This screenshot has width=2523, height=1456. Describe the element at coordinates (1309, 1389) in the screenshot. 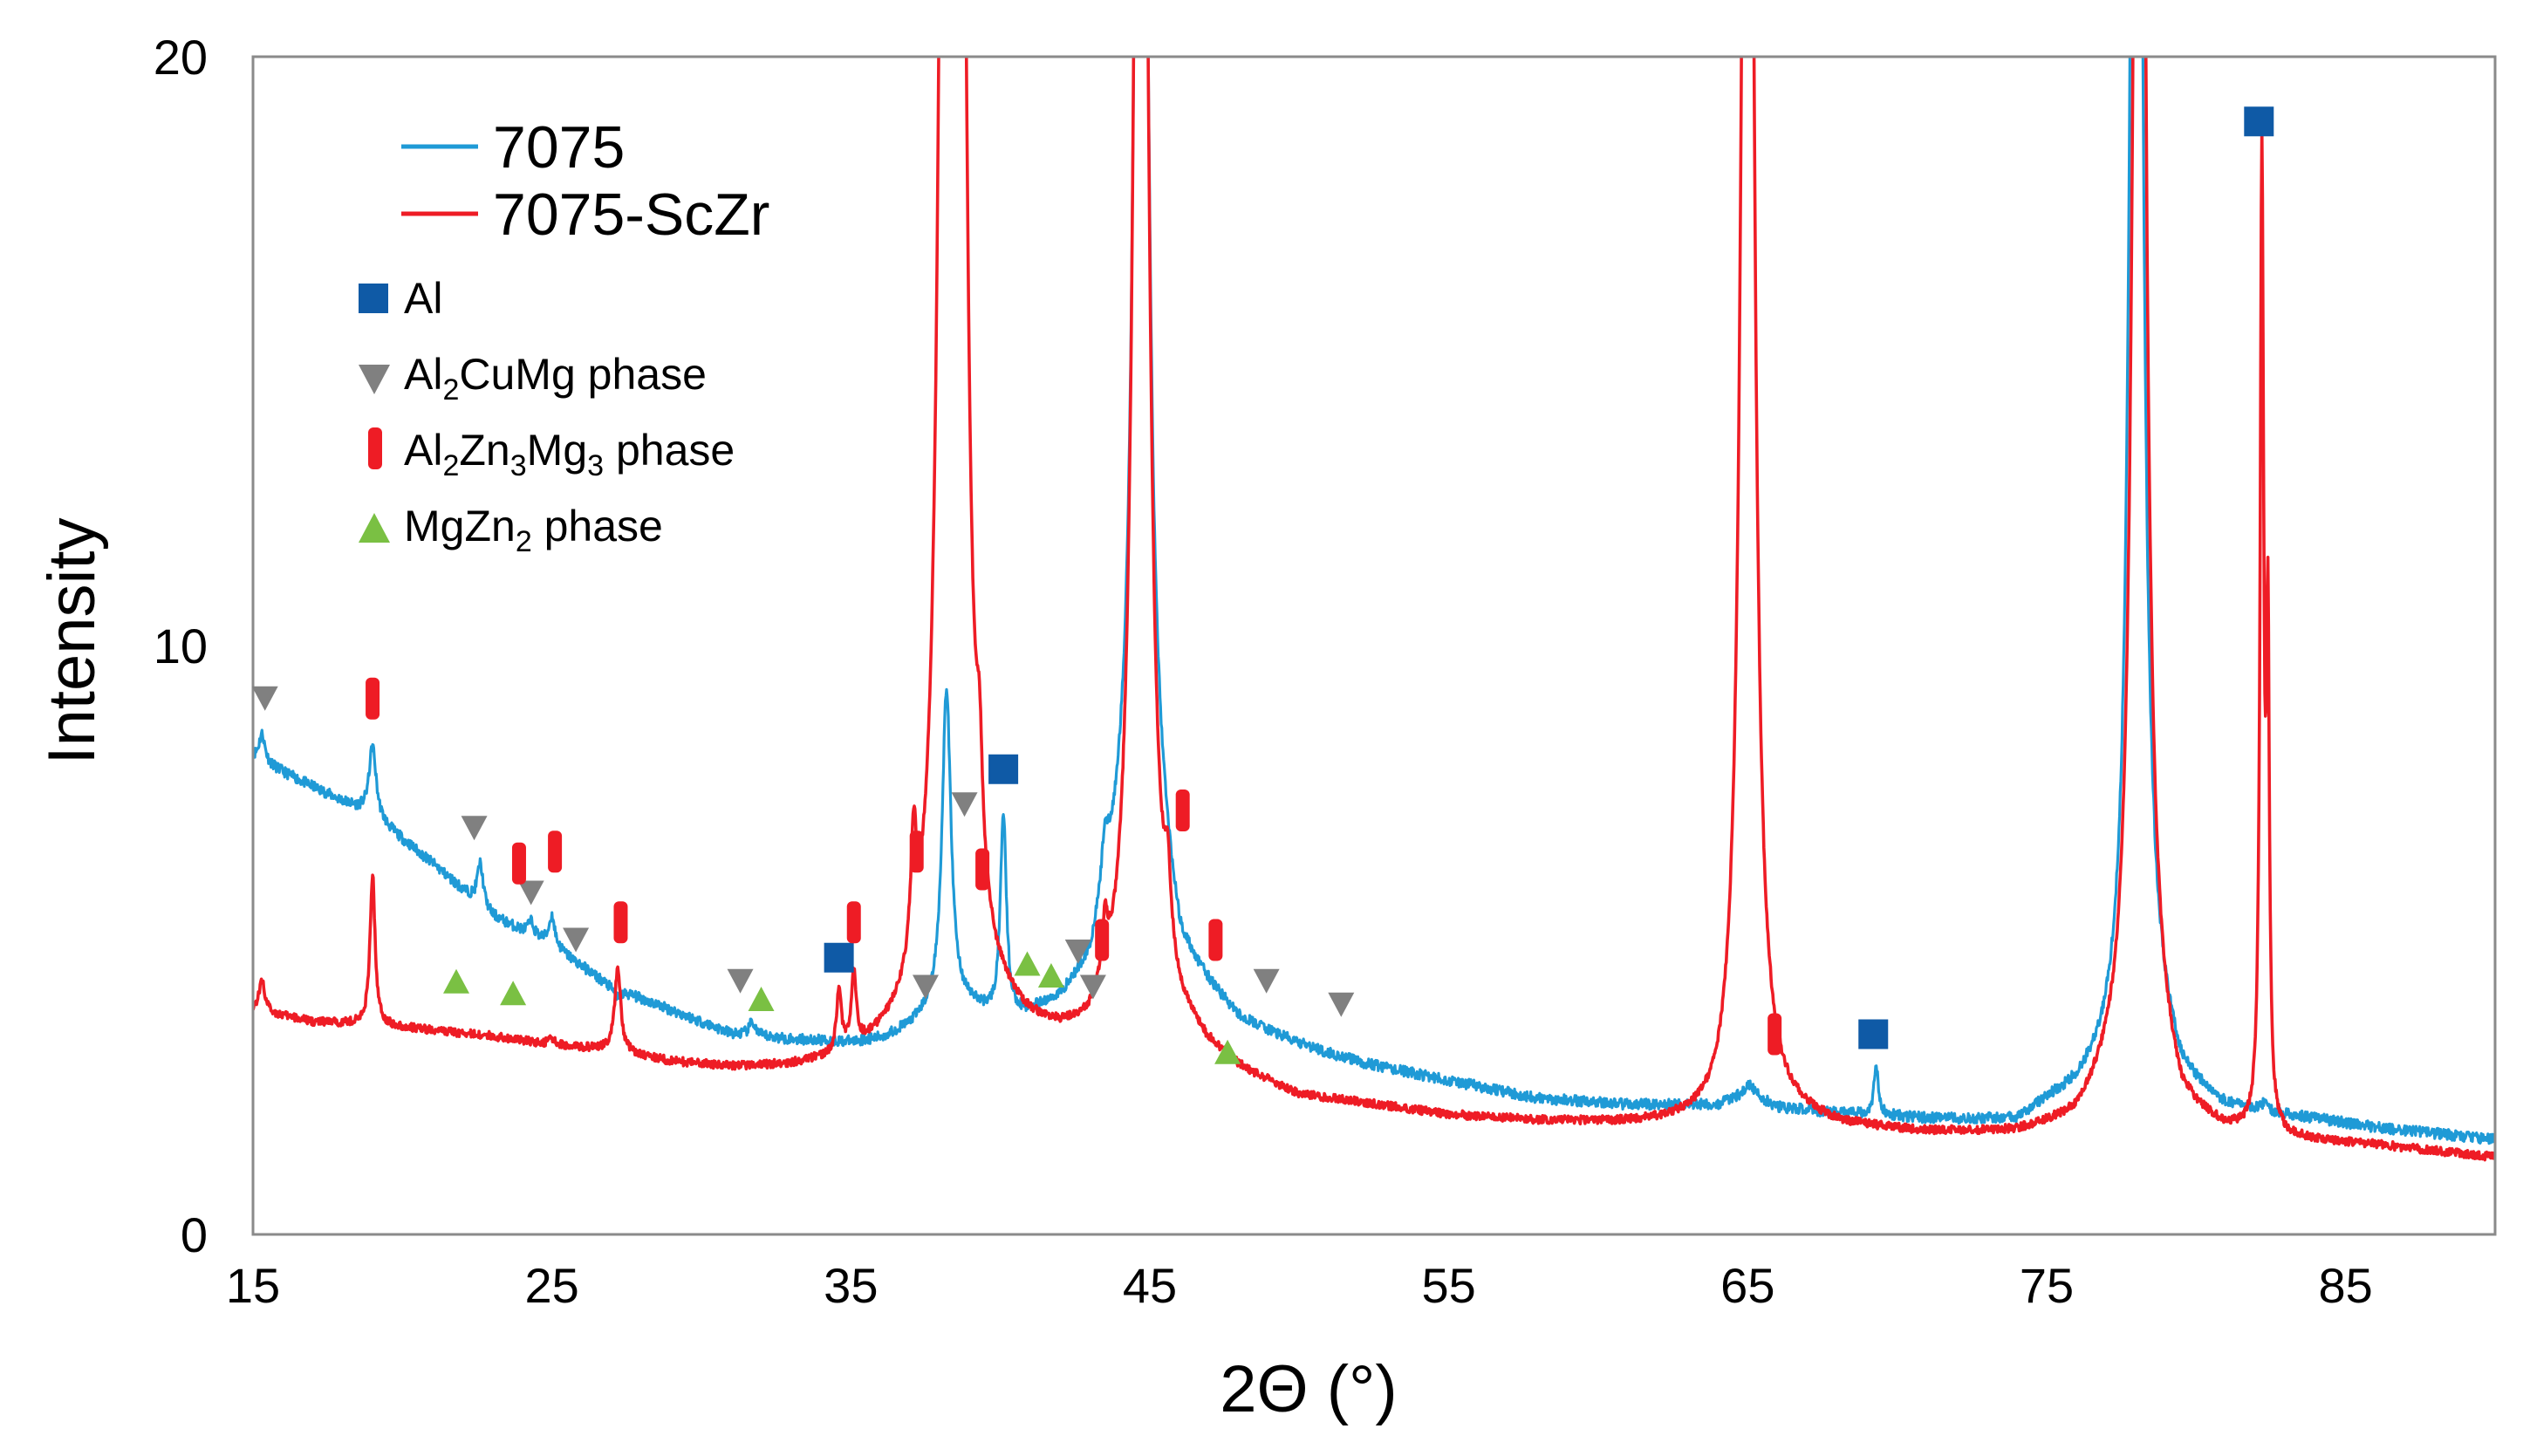

I see `x-axis-title: 2Θ (°)` at that location.